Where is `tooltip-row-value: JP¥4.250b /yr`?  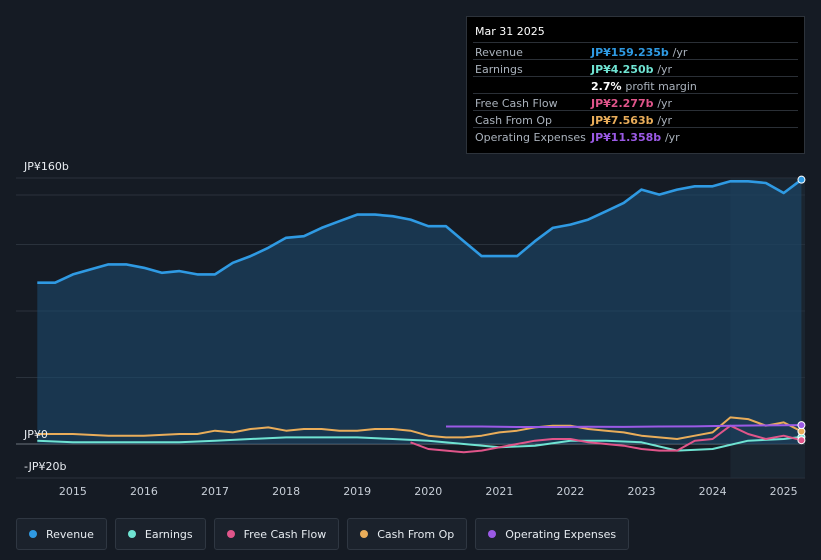
tooltip-row-value: JP¥4.250b /yr is located at coordinates (632, 69).